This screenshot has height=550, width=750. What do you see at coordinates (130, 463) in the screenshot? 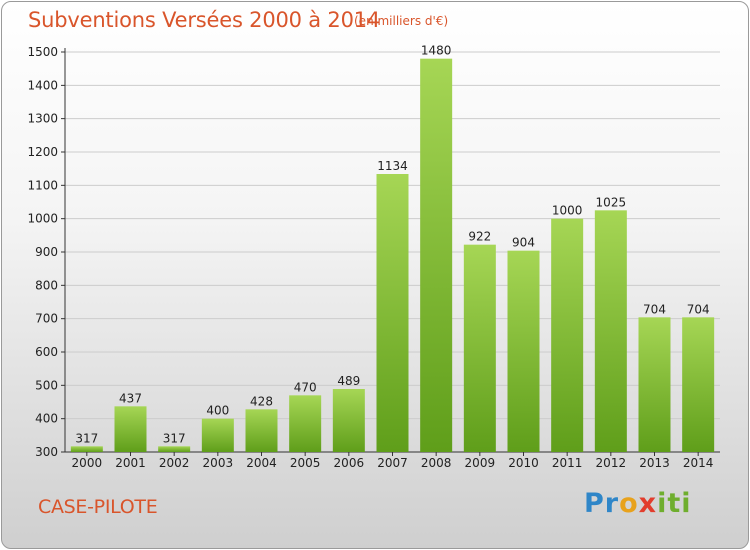
I see `x-tick-label: 2001` at bounding box center [130, 463].